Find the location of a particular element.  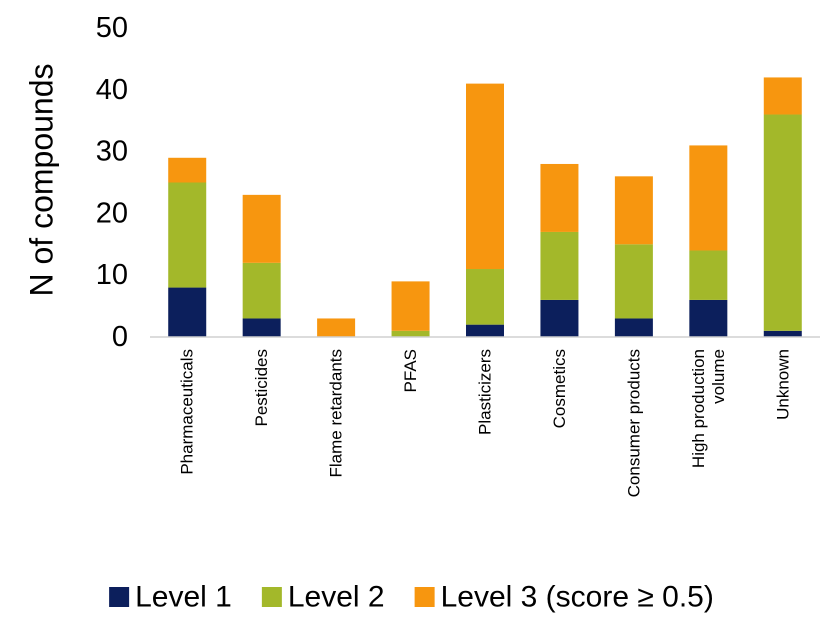

category-label-line: PFAS is located at coordinates (410, 370).